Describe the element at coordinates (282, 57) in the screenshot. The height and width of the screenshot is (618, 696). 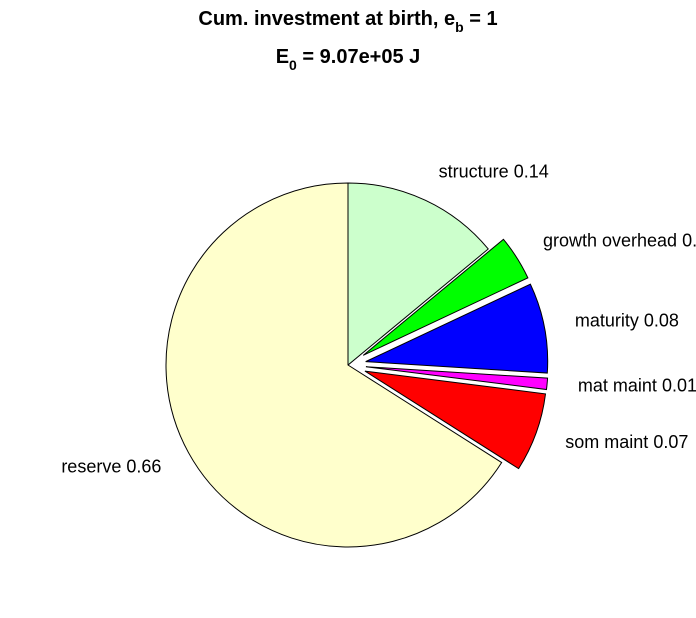
I see `subtitle-text: E` at that location.